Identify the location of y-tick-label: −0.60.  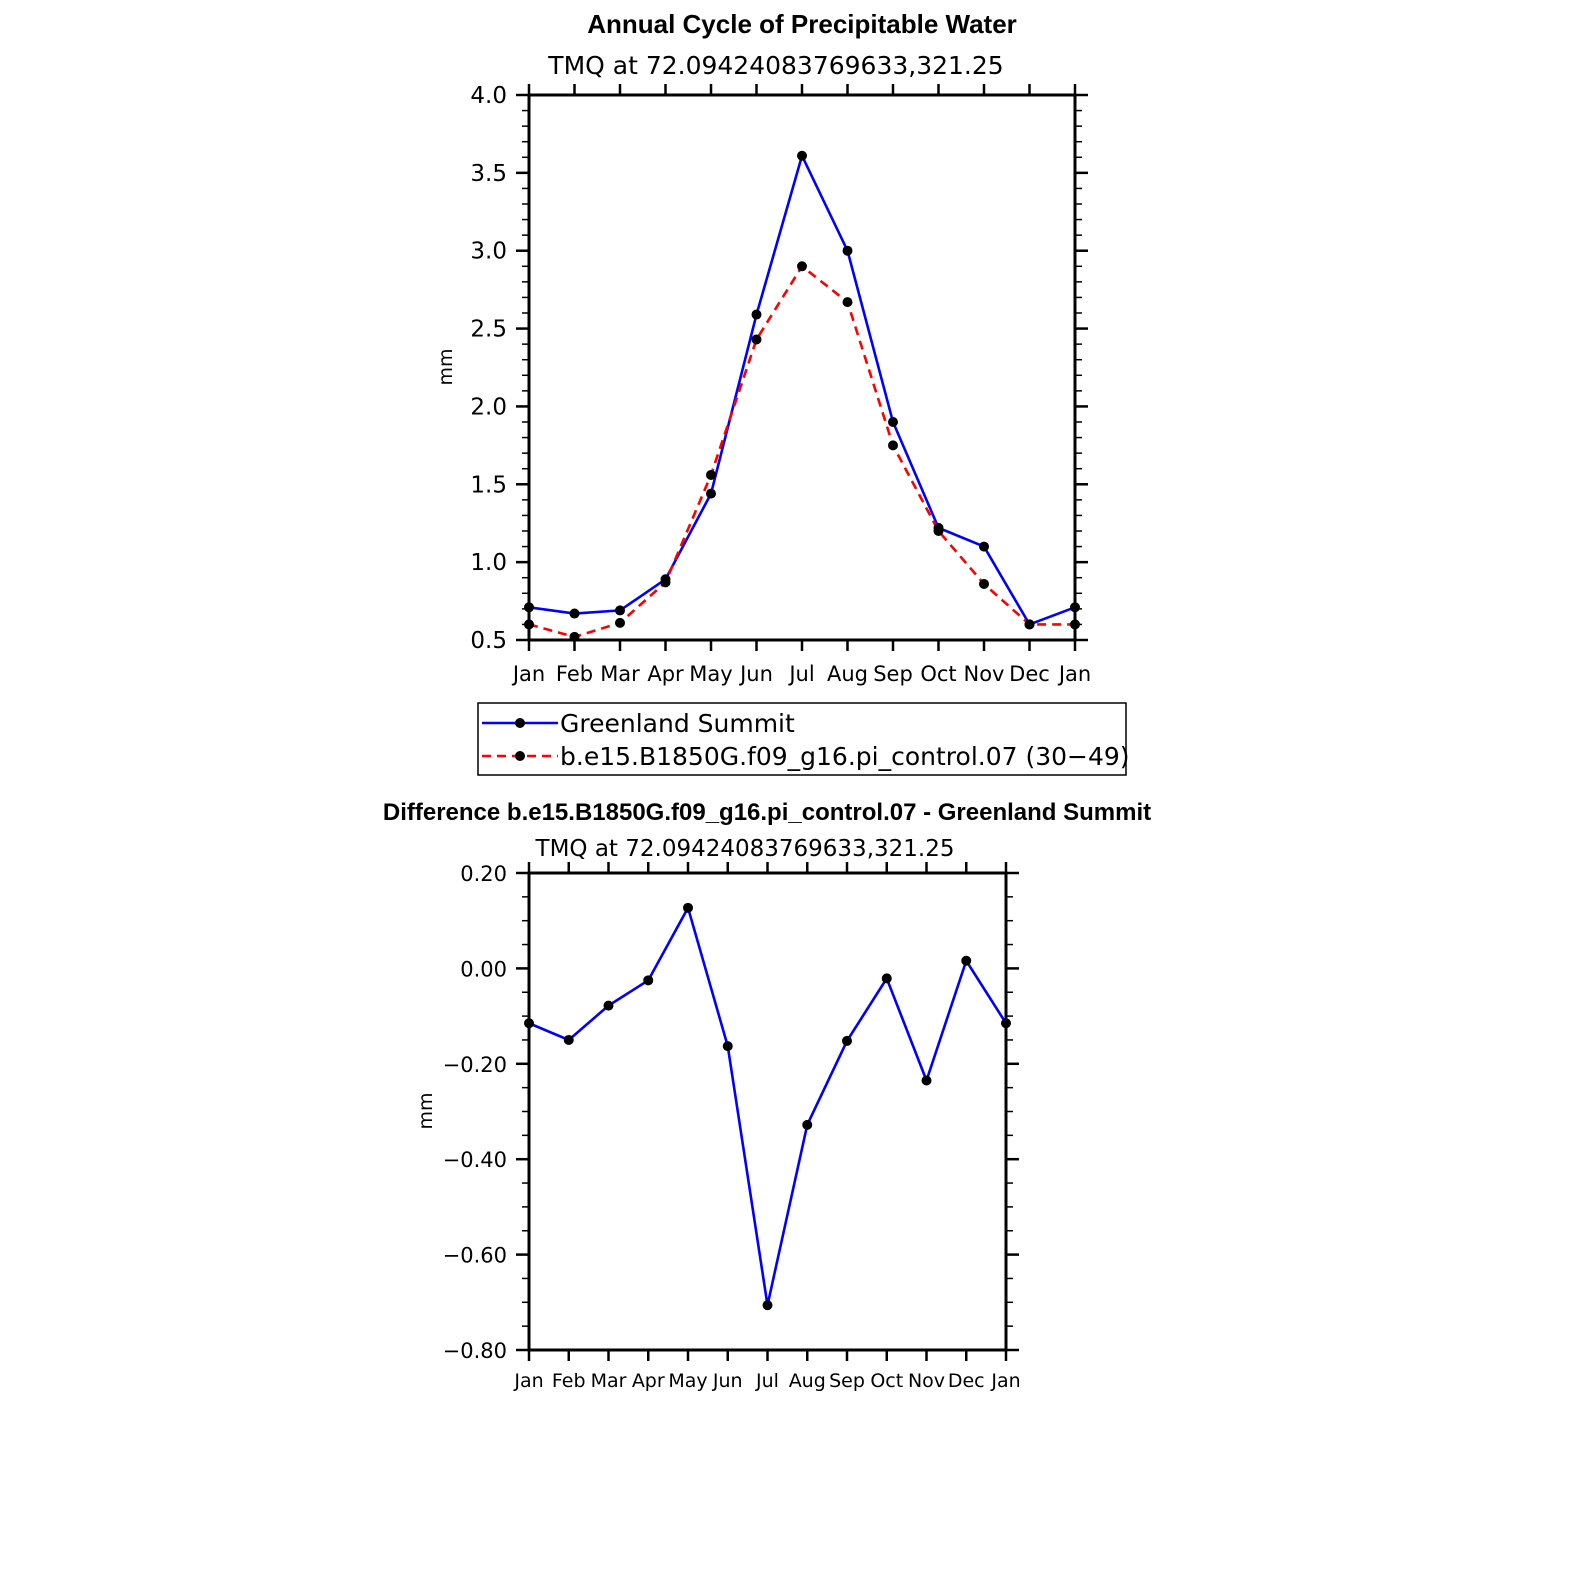
(475, 1256).